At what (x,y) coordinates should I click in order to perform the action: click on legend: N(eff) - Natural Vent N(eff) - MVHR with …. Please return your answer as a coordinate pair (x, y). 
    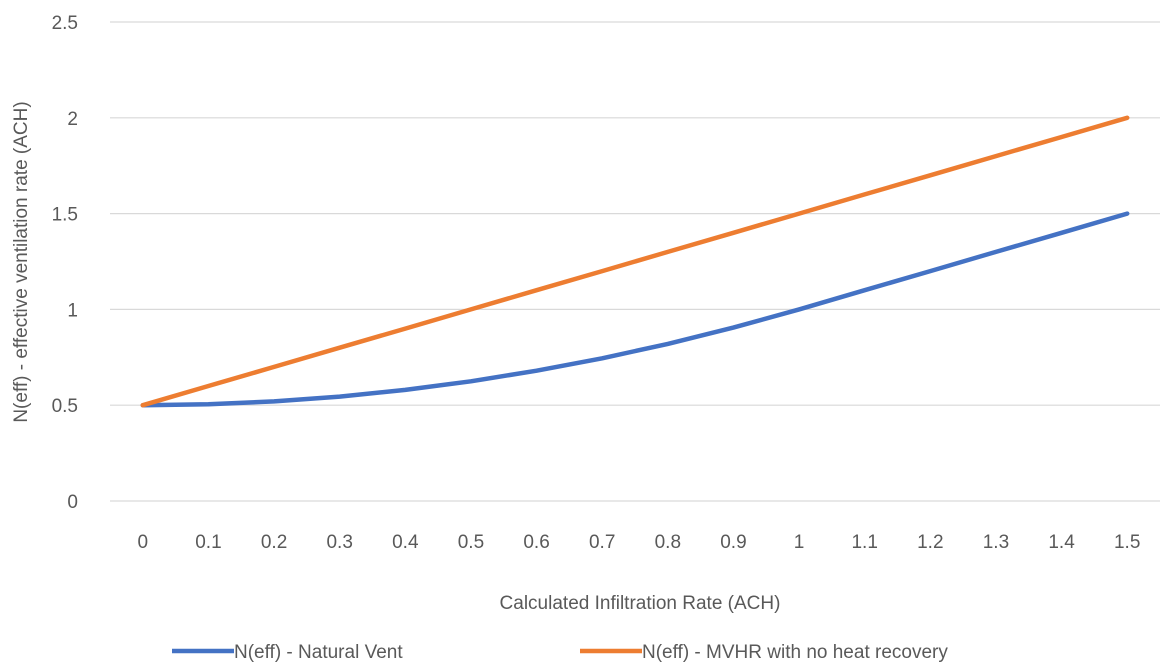
    Looking at the image, I should click on (560, 652).